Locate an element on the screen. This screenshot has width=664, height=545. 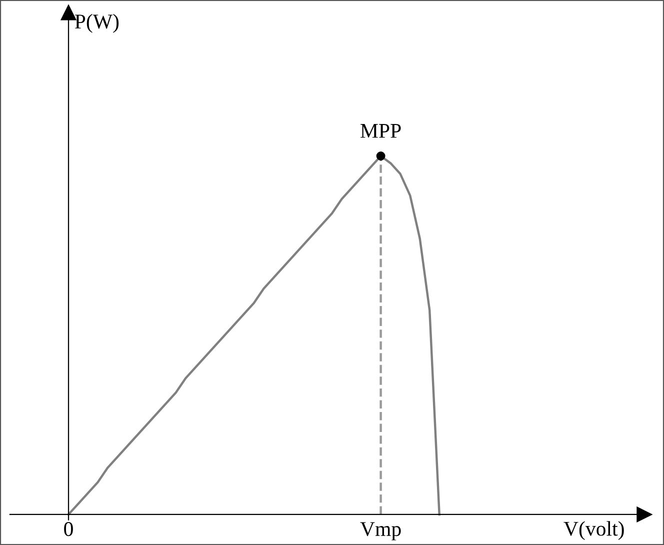
x-axis-title: V(volt) is located at coordinates (594, 530).